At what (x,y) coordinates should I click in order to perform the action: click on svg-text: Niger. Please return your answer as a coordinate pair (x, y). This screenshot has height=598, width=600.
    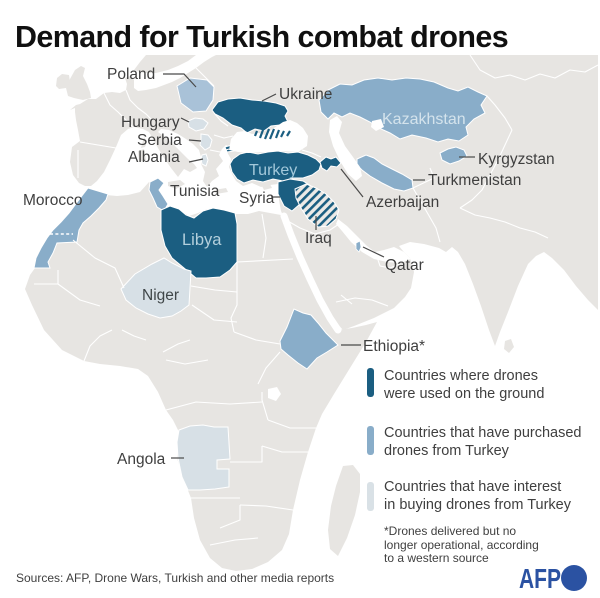
    Looking at the image, I should click on (160, 295).